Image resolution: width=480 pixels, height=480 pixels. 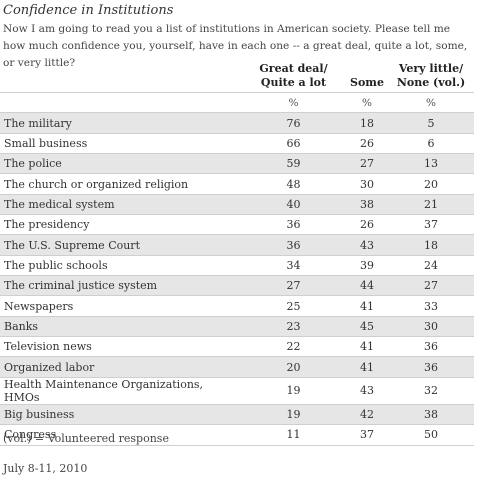 I want to click on column-header-great-deal: Great deal/Quite a lot, so click(x=293, y=75).